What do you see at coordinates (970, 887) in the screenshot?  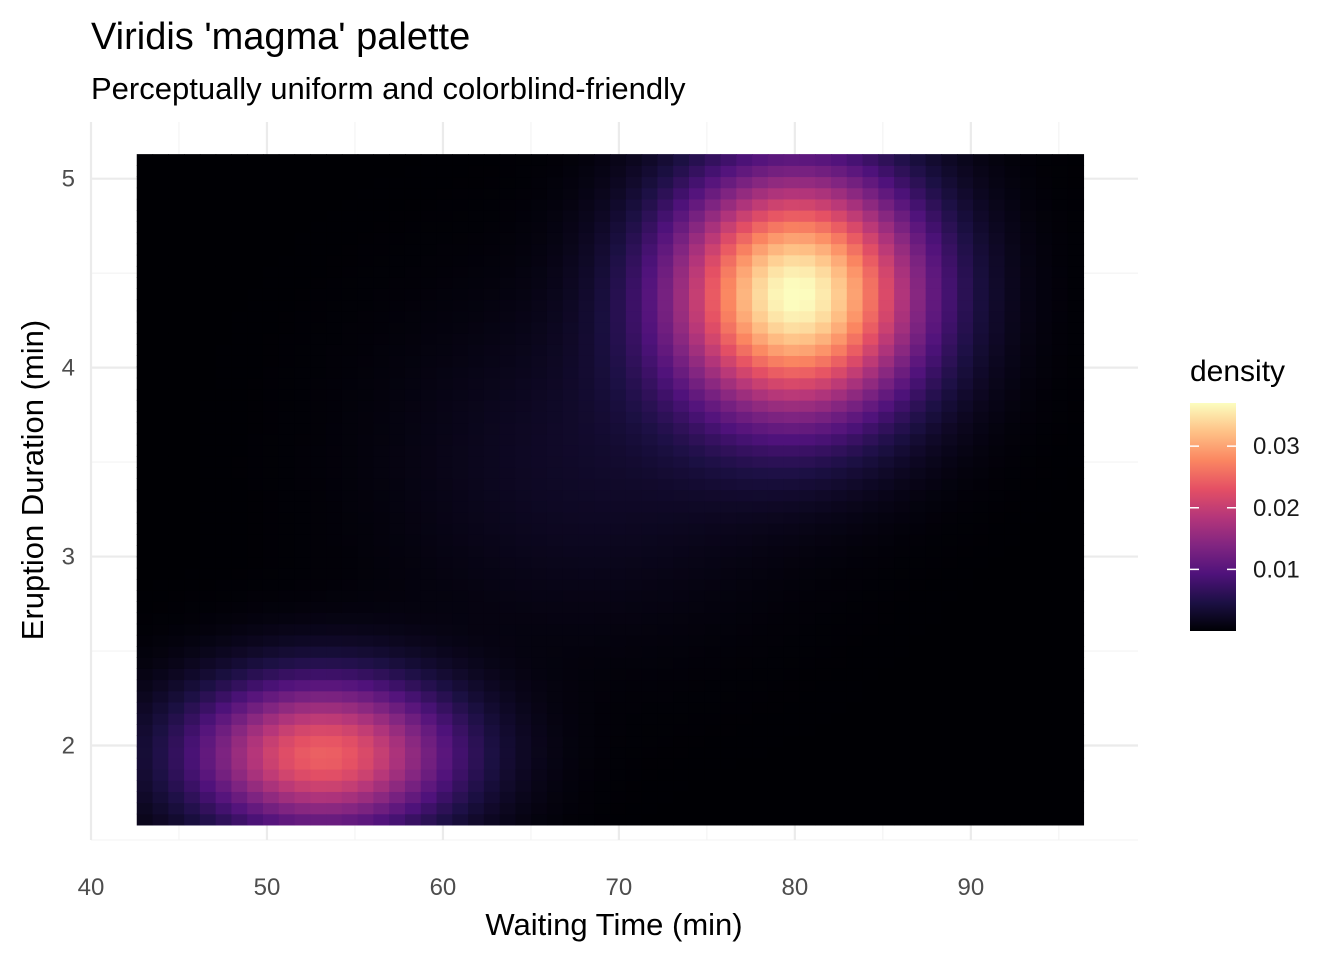 I see `x-tick-label: 90` at bounding box center [970, 887].